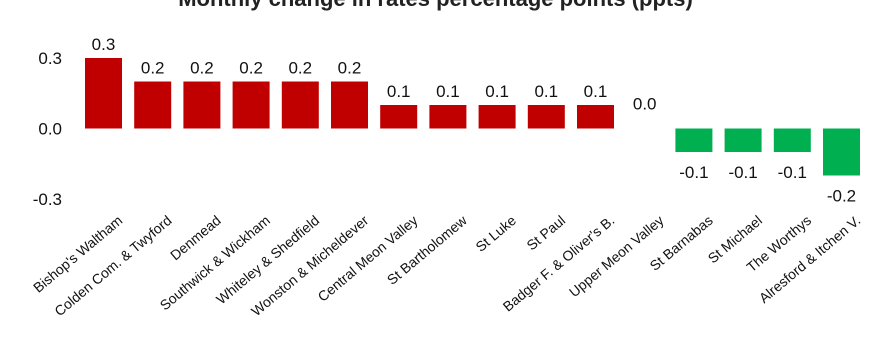 Image resolution: width=871 pixels, height=340 pixels. What do you see at coordinates (545, 232) in the screenshot?
I see `category-label: St Paul` at bounding box center [545, 232].